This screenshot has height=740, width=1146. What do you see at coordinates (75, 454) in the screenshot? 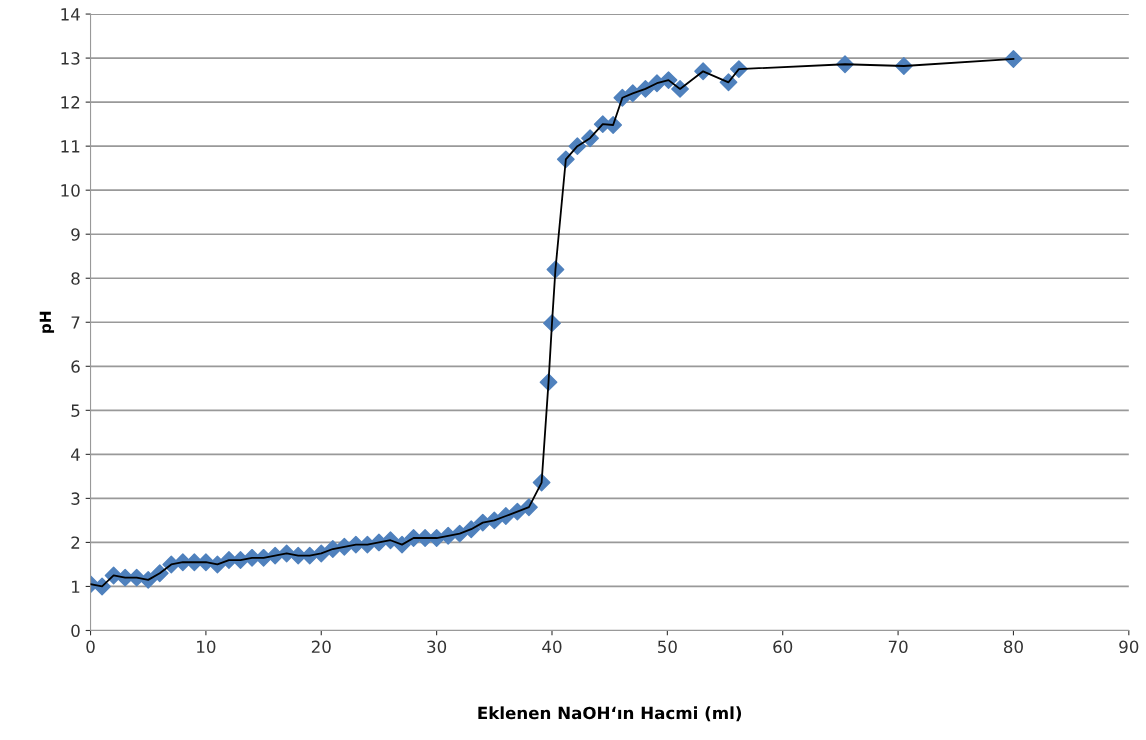
I see `y-tick-label: 4` at bounding box center [75, 454].